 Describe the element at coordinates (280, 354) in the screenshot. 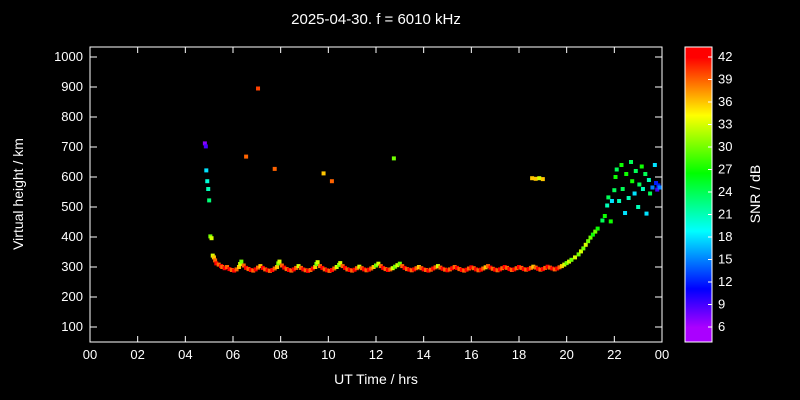

I see `x-tick-label: 08` at that location.